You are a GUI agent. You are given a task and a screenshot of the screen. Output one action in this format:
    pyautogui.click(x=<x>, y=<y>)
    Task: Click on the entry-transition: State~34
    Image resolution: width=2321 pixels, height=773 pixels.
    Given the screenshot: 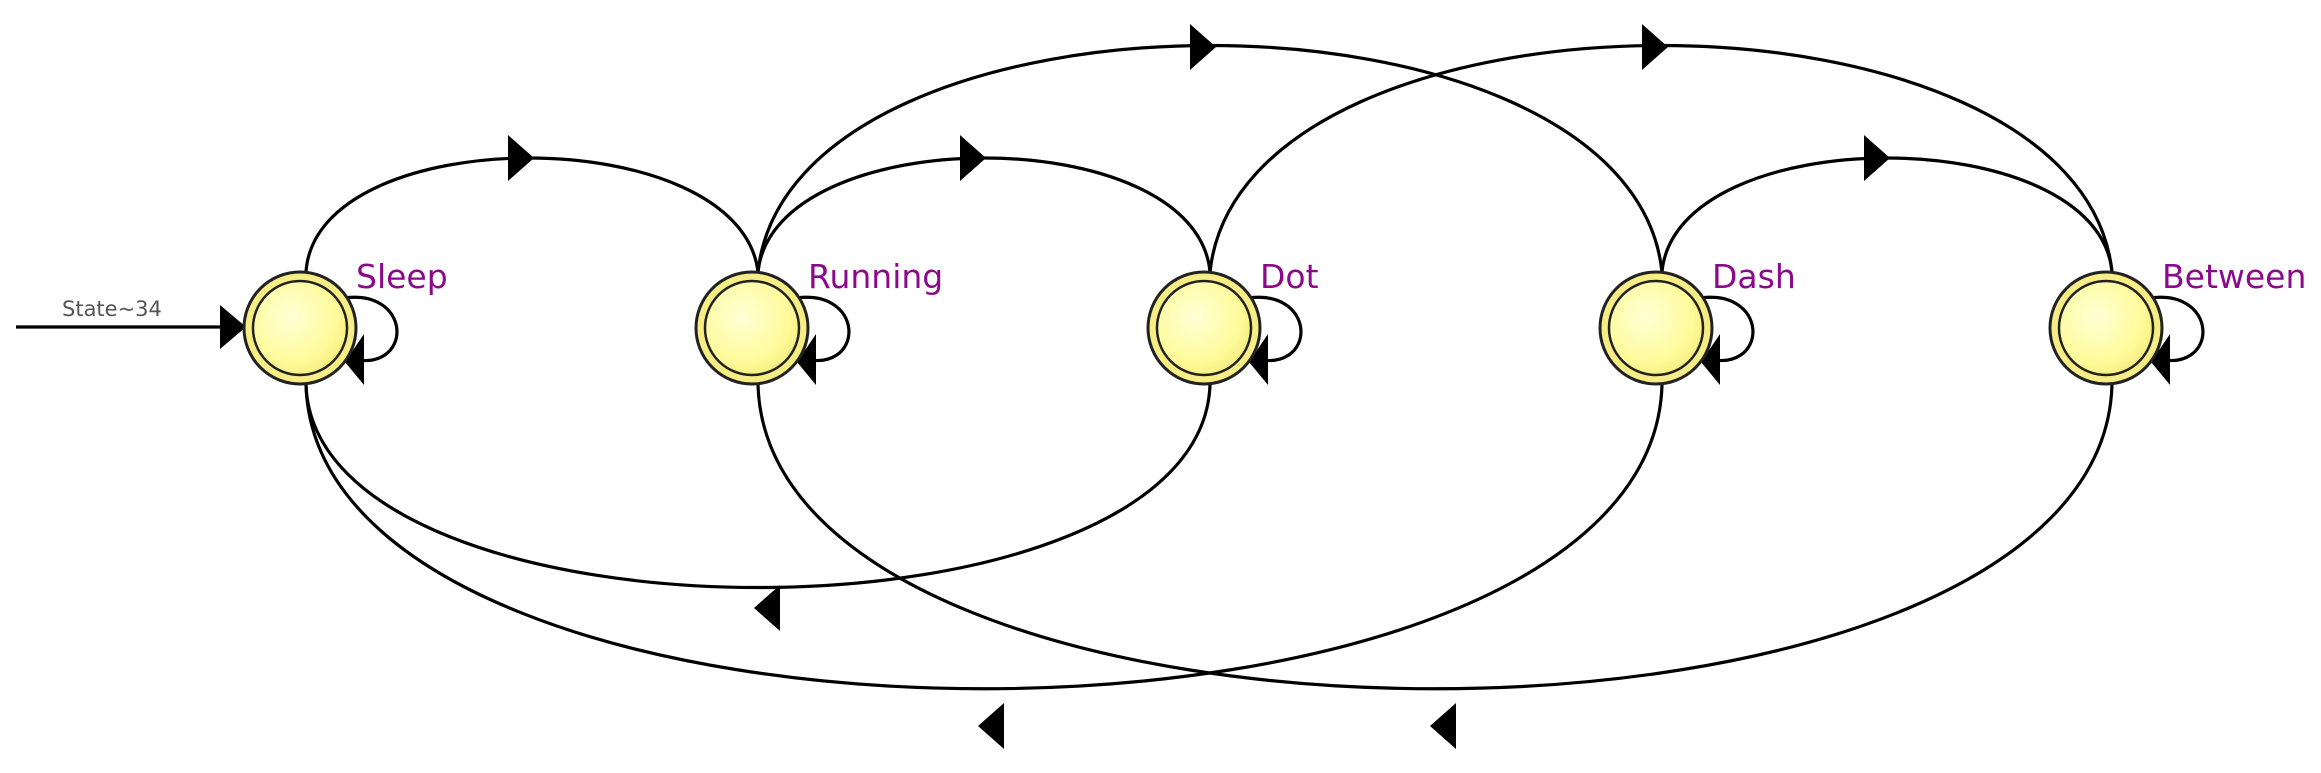 What is the action you would take?
    pyautogui.click(x=131, y=323)
    